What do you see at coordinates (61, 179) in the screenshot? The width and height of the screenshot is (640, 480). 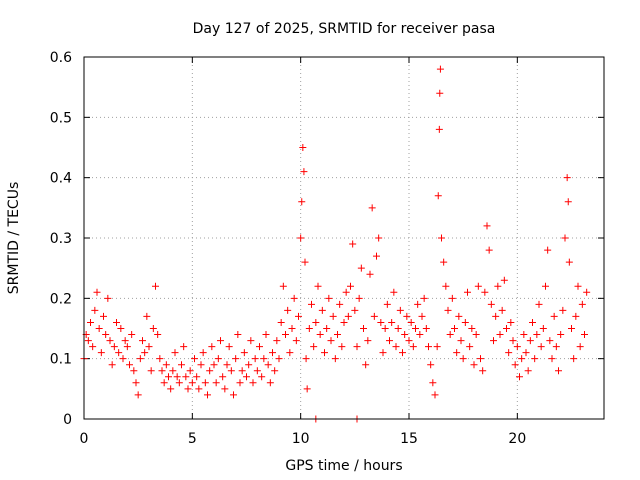 I see `y-tick-label: 0.4` at bounding box center [61, 179].